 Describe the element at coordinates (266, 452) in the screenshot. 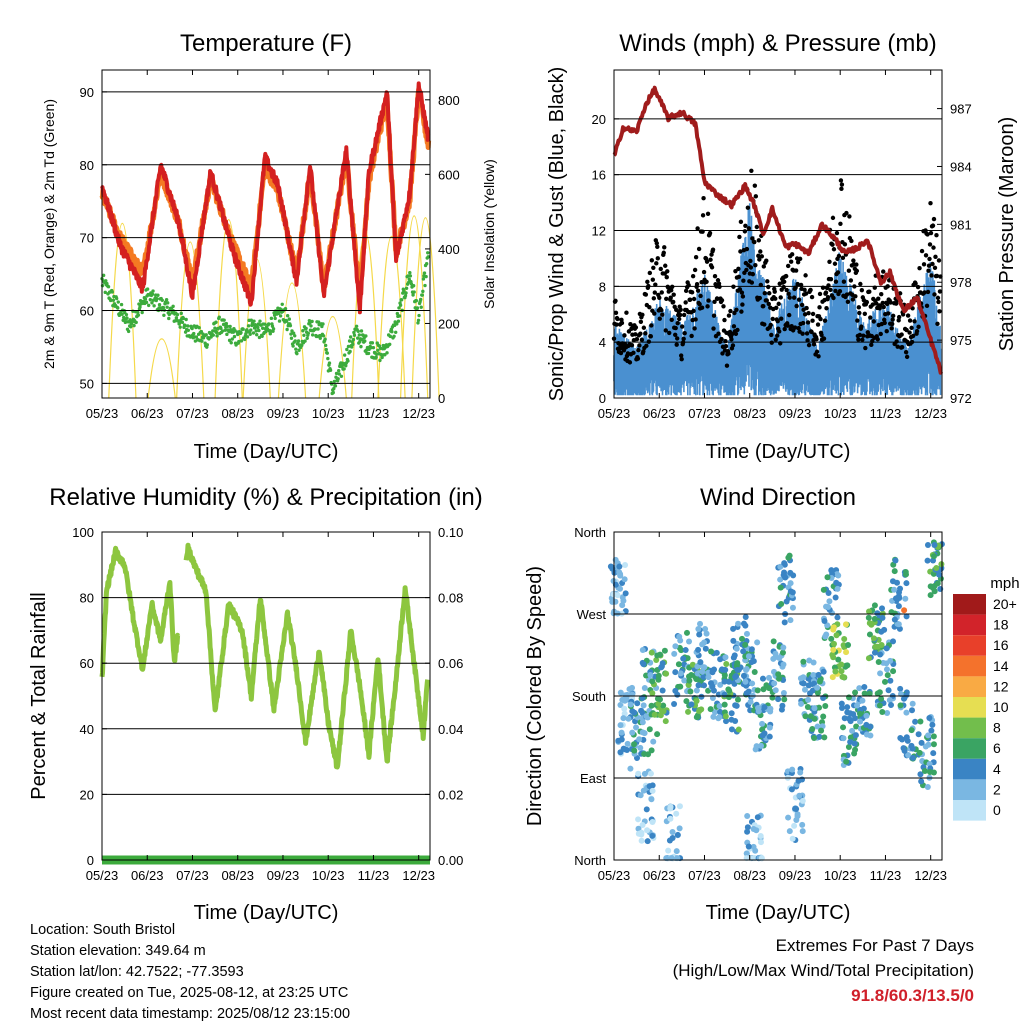

I see `temperature-xlabel: Time (Day/UTC)` at that location.